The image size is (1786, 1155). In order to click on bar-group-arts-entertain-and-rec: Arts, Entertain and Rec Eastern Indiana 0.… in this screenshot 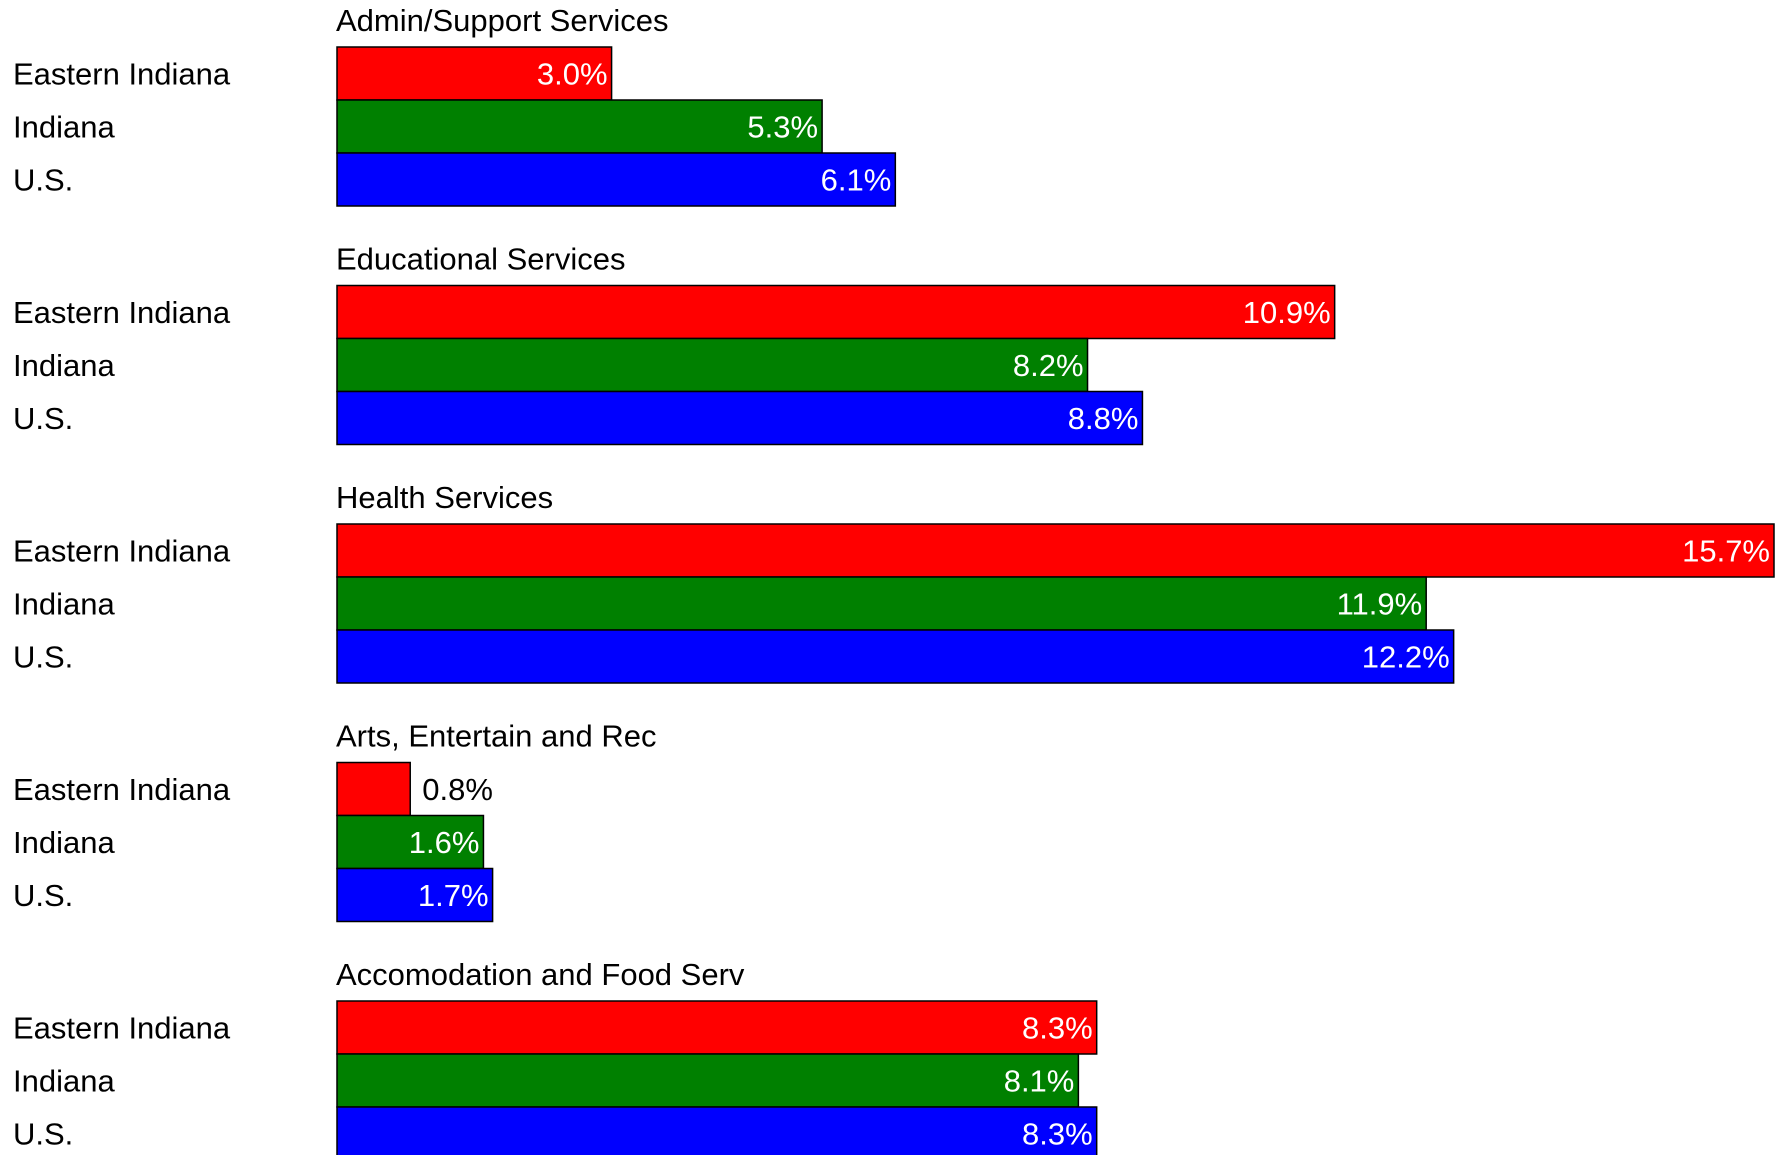, I will do `click(335, 821)`.